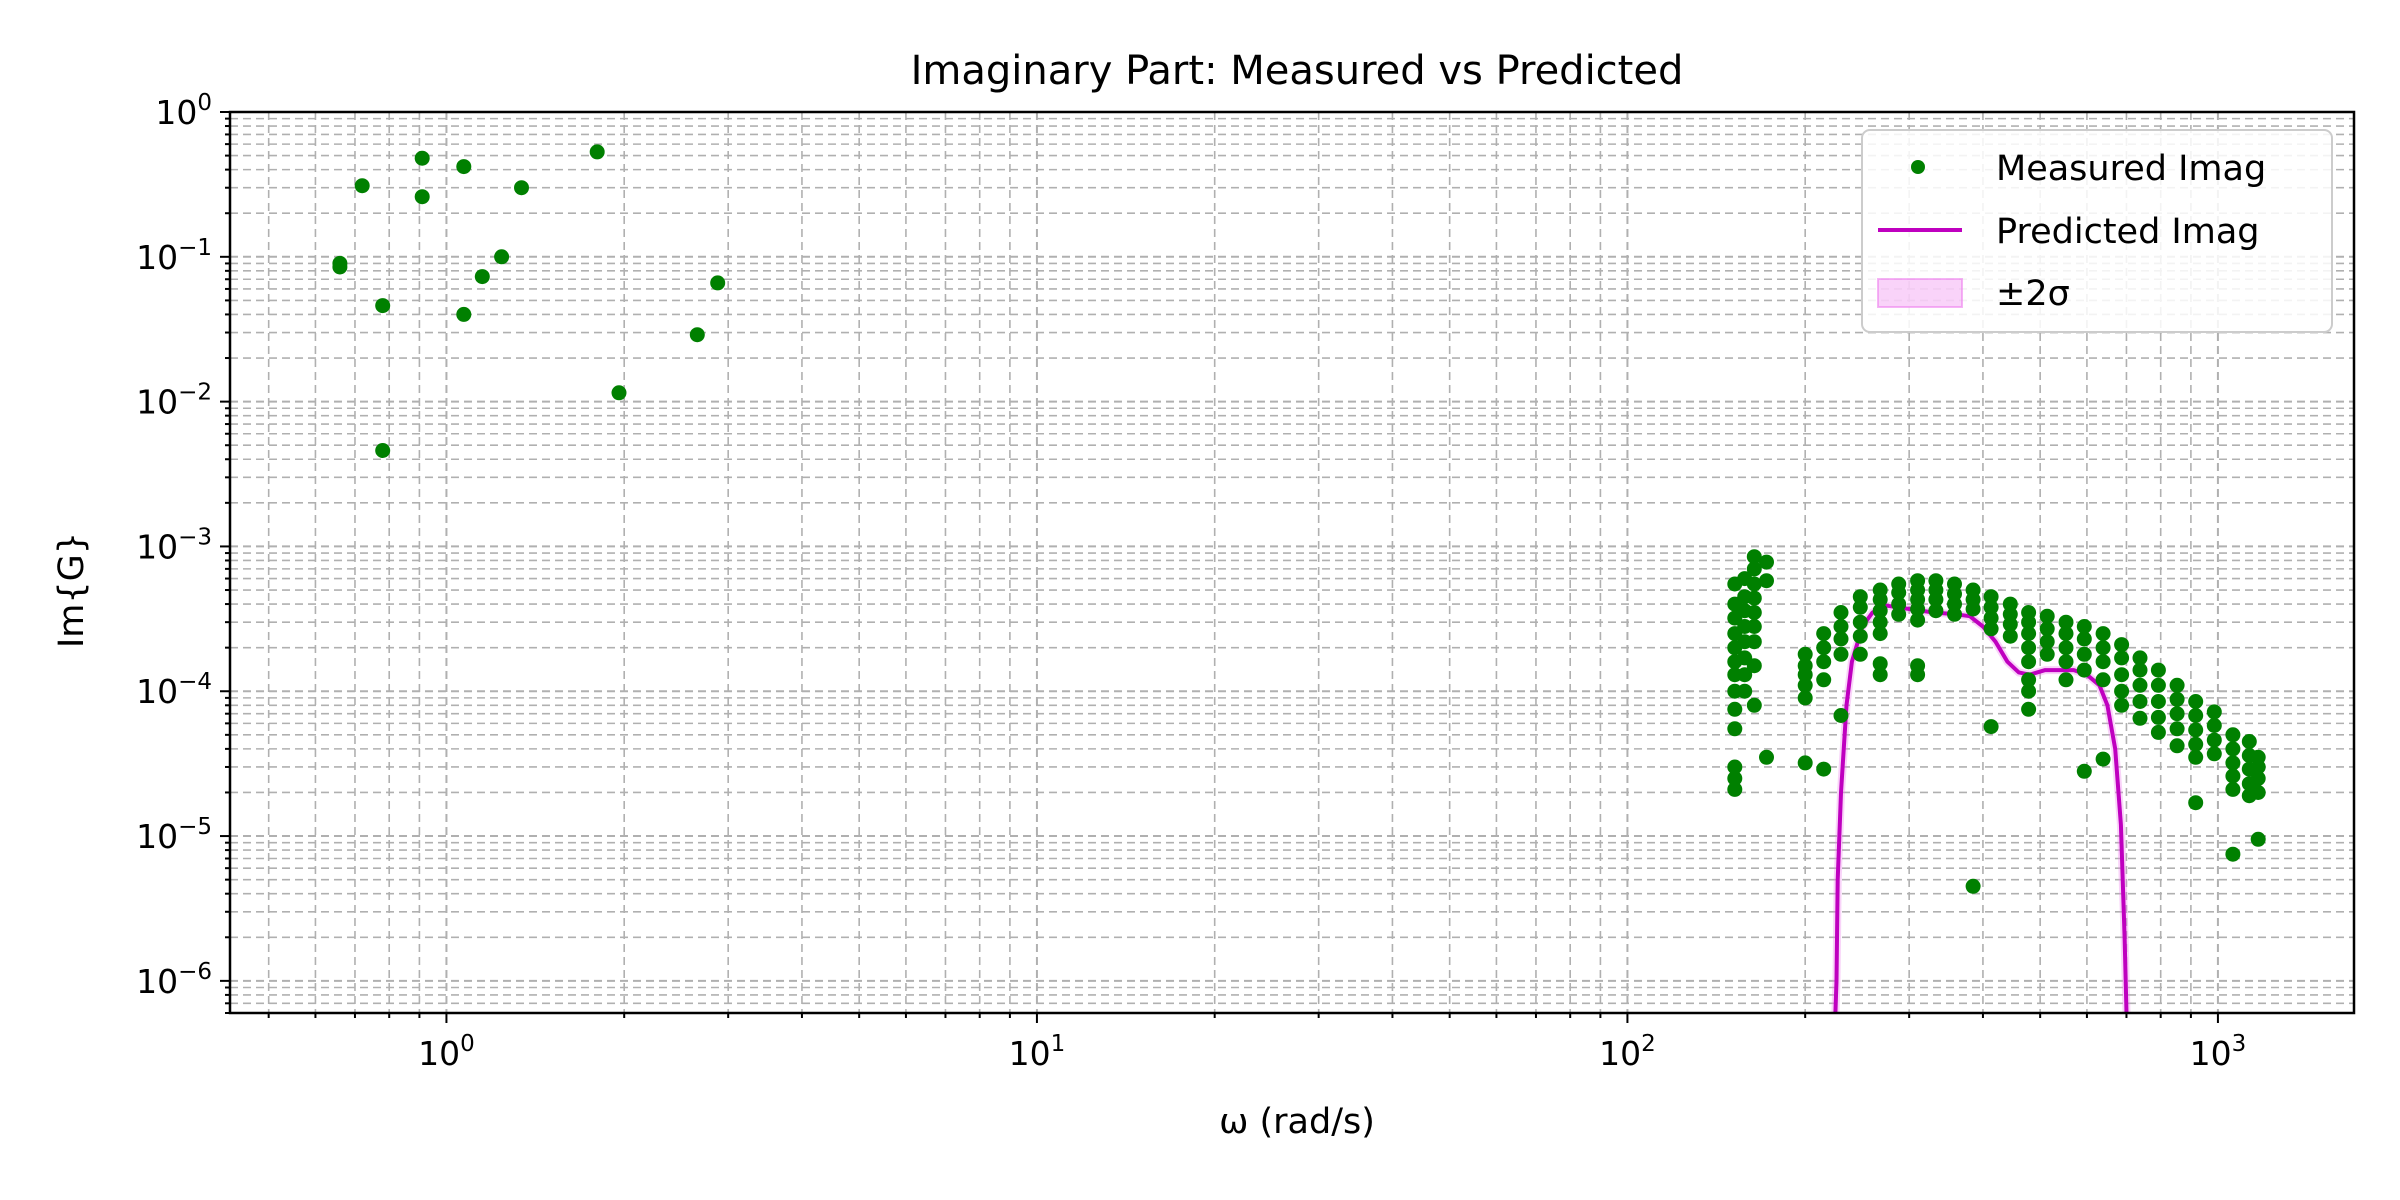  What do you see at coordinates (1627, 1052) in the screenshot?
I see `x-tick-label: 102` at bounding box center [1627, 1052].